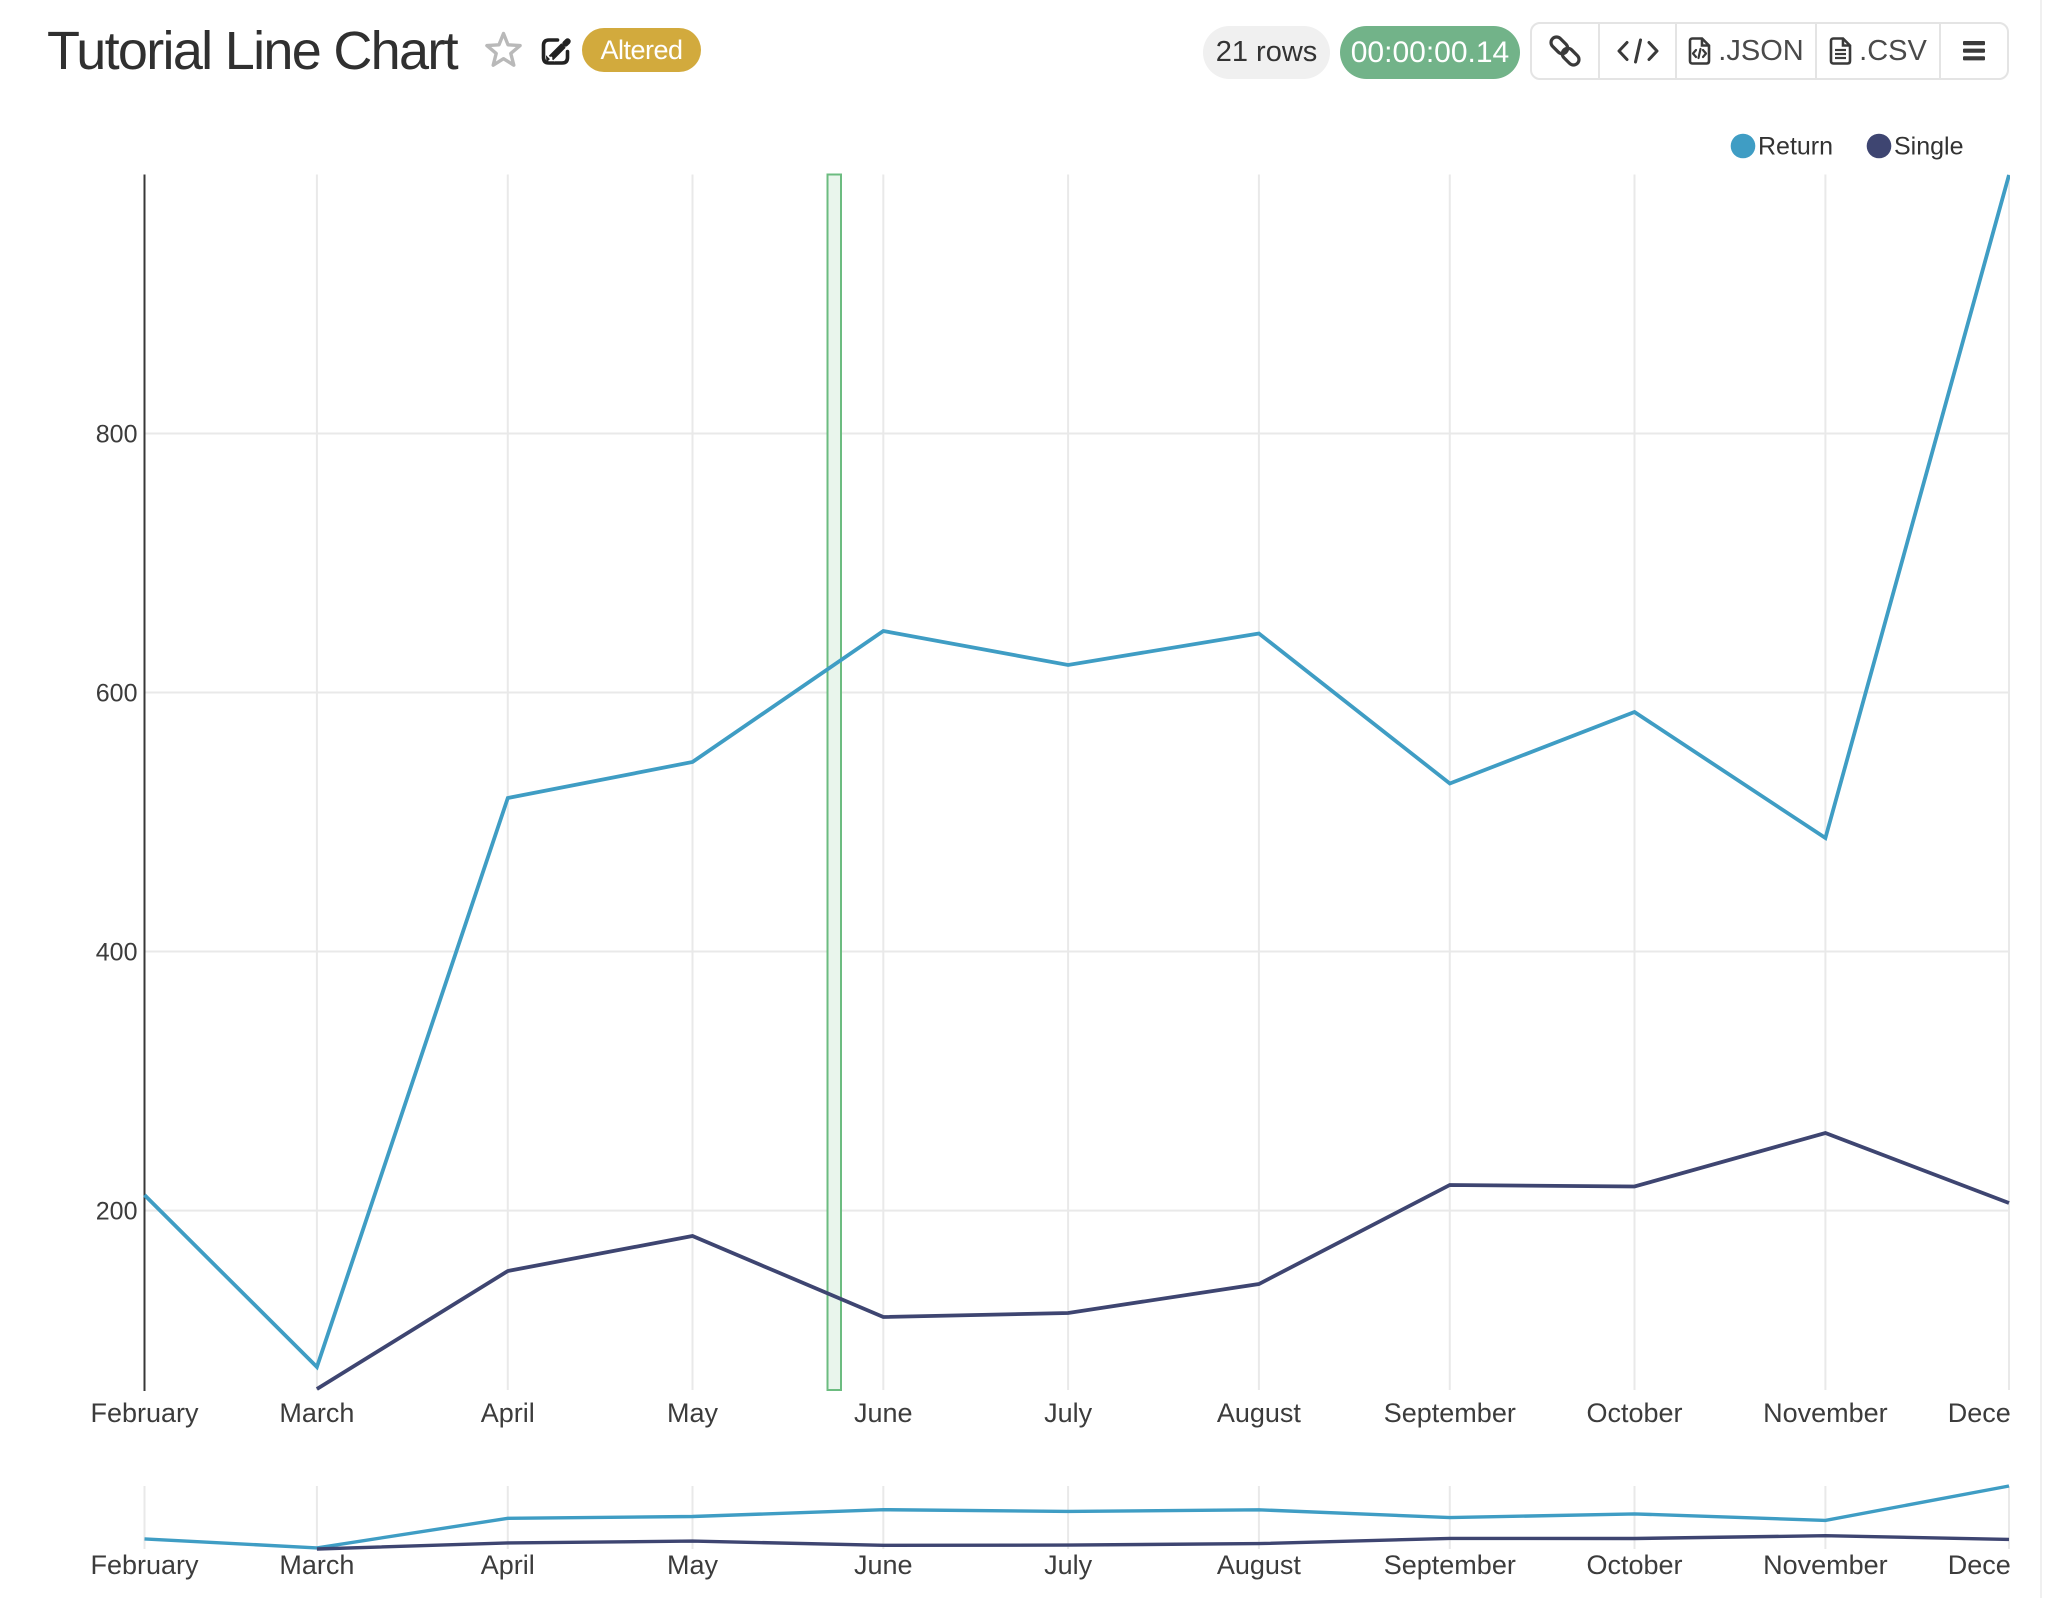 This screenshot has height=1598, width=2050. Describe the element at coordinates (1795, 147) in the screenshot. I see `svg-text: Return` at that location.